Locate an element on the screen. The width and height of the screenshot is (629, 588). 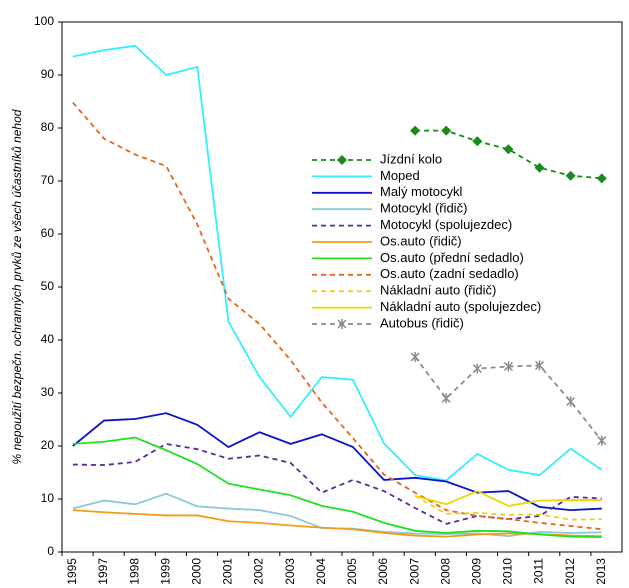
legend-label: Moped is located at coordinates (400, 175).